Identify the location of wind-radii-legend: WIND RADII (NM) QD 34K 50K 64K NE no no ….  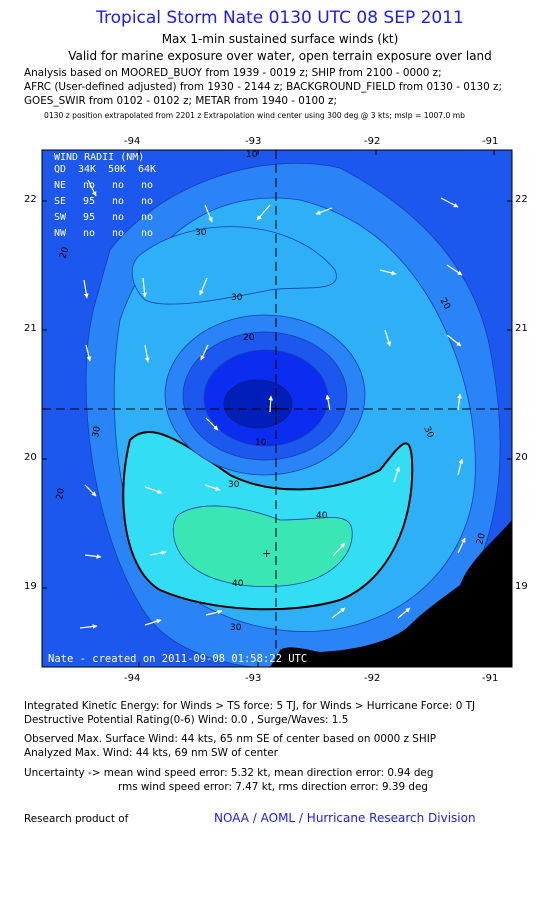
(105, 195).